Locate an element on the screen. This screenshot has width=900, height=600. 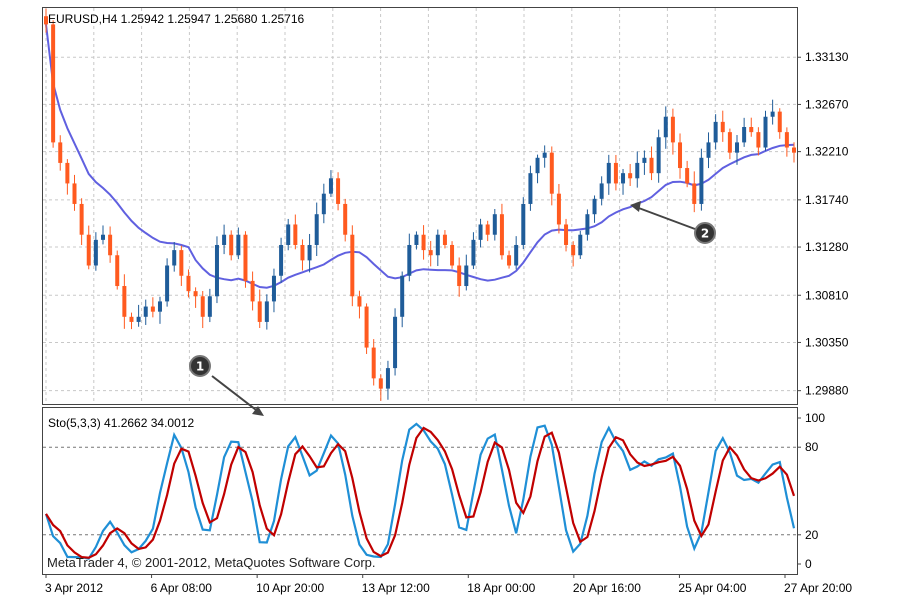
price-tick-label: 1.30350 is located at coordinates (827, 342).